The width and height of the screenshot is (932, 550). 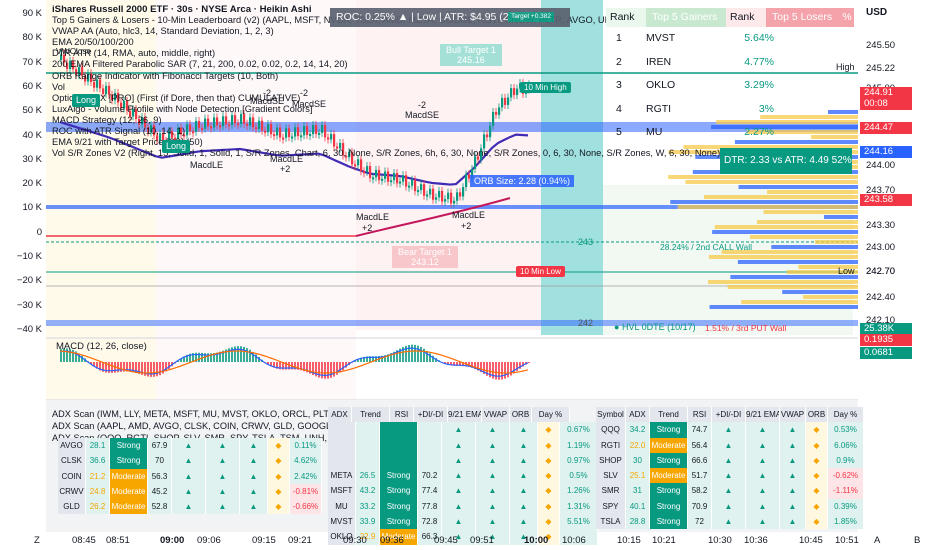 What do you see at coordinates (466, 226) in the screenshot?
I see `plus2-label-3: +2` at bounding box center [466, 226].